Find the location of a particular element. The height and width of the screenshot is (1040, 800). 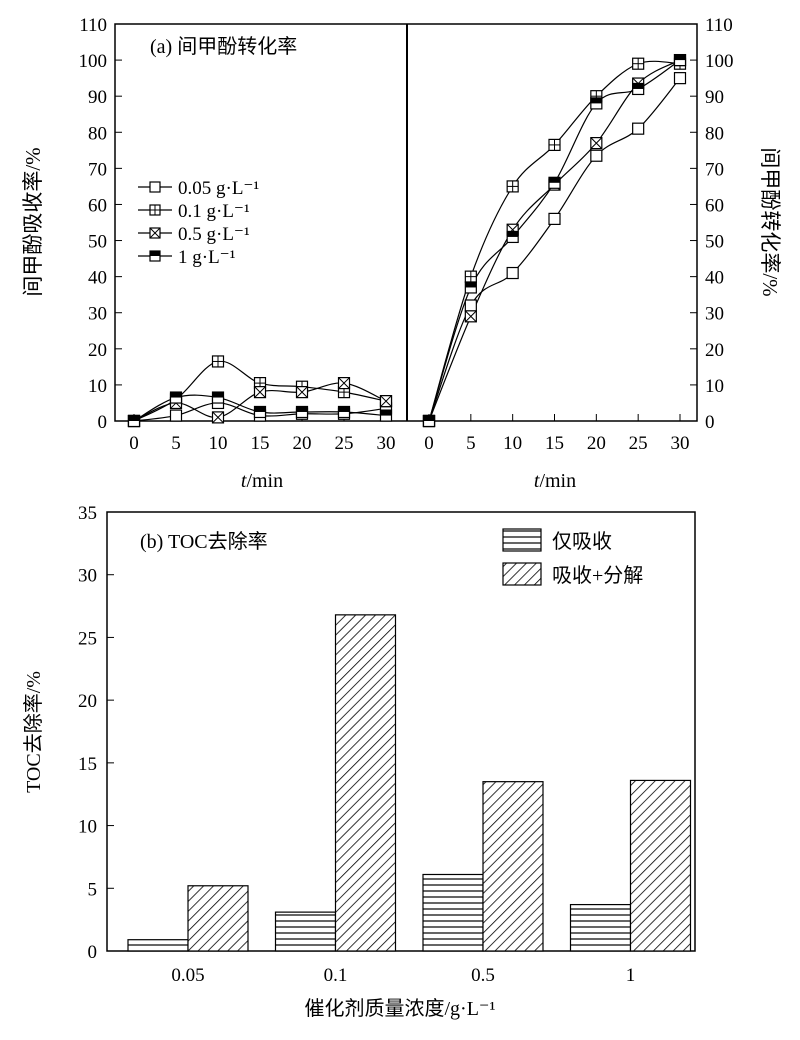

legend-label: 0.5 g·L⁻¹ is located at coordinates (214, 234).